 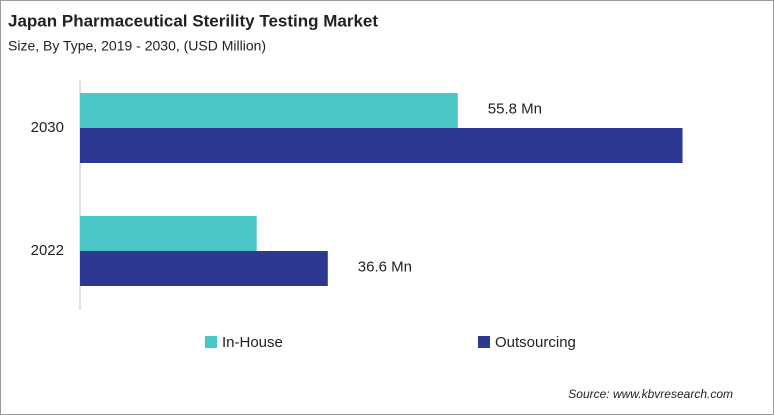 What do you see at coordinates (47, 250) in the screenshot?
I see `y-tick-label: 2022` at bounding box center [47, 250].